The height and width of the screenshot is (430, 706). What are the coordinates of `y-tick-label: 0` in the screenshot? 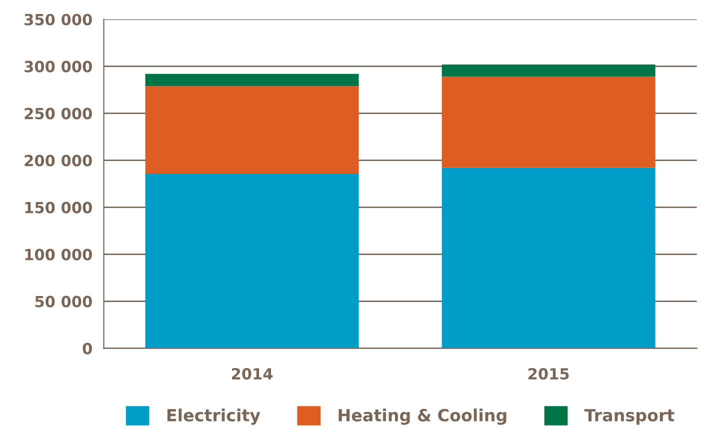 It's located at (87, 348).